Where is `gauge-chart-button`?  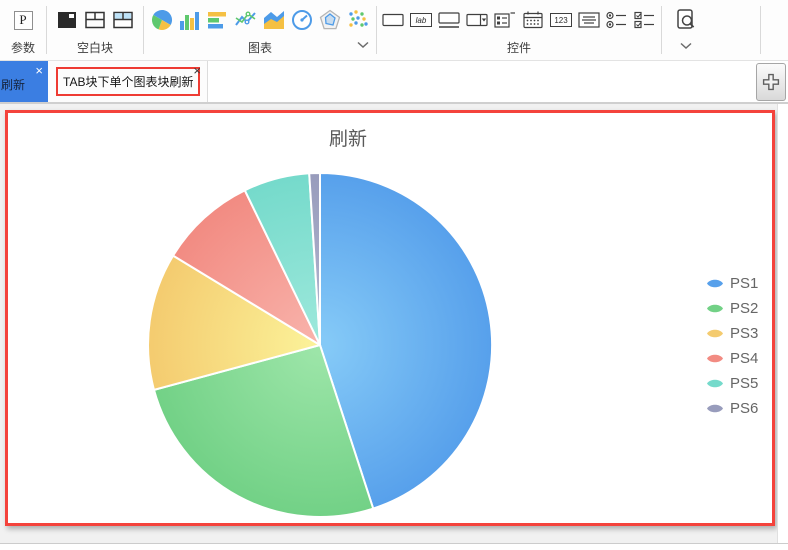
gauge-chart-button is located at coordinates (302, 20).